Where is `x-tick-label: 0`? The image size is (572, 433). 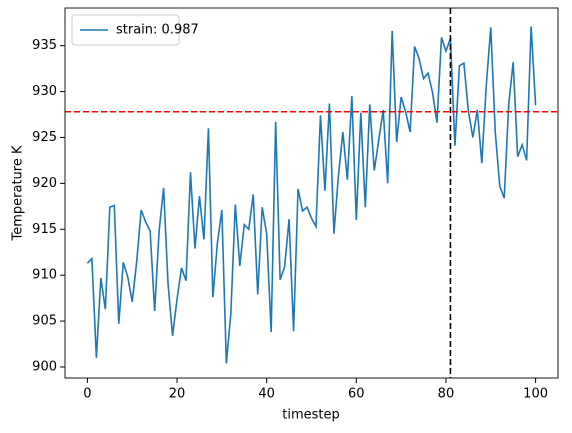
x-tick-label: 0 is located at coordinates (87, 394).